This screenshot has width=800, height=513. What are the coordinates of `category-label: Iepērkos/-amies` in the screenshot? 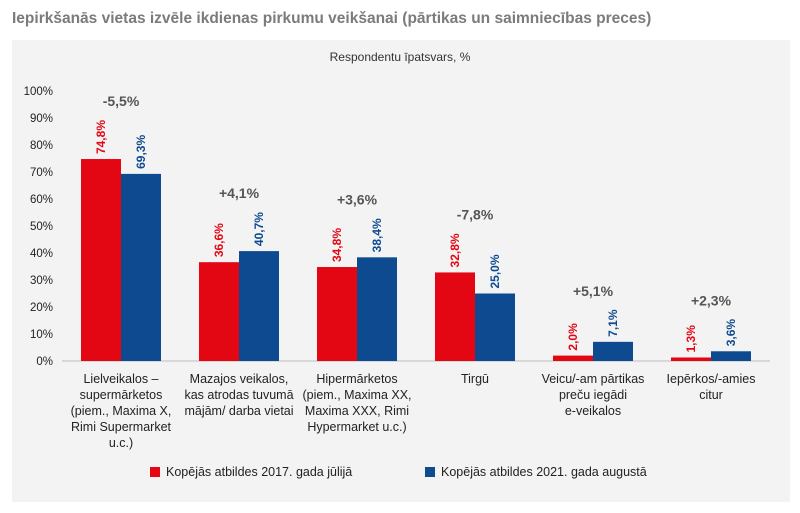 It's located at (711, 379).